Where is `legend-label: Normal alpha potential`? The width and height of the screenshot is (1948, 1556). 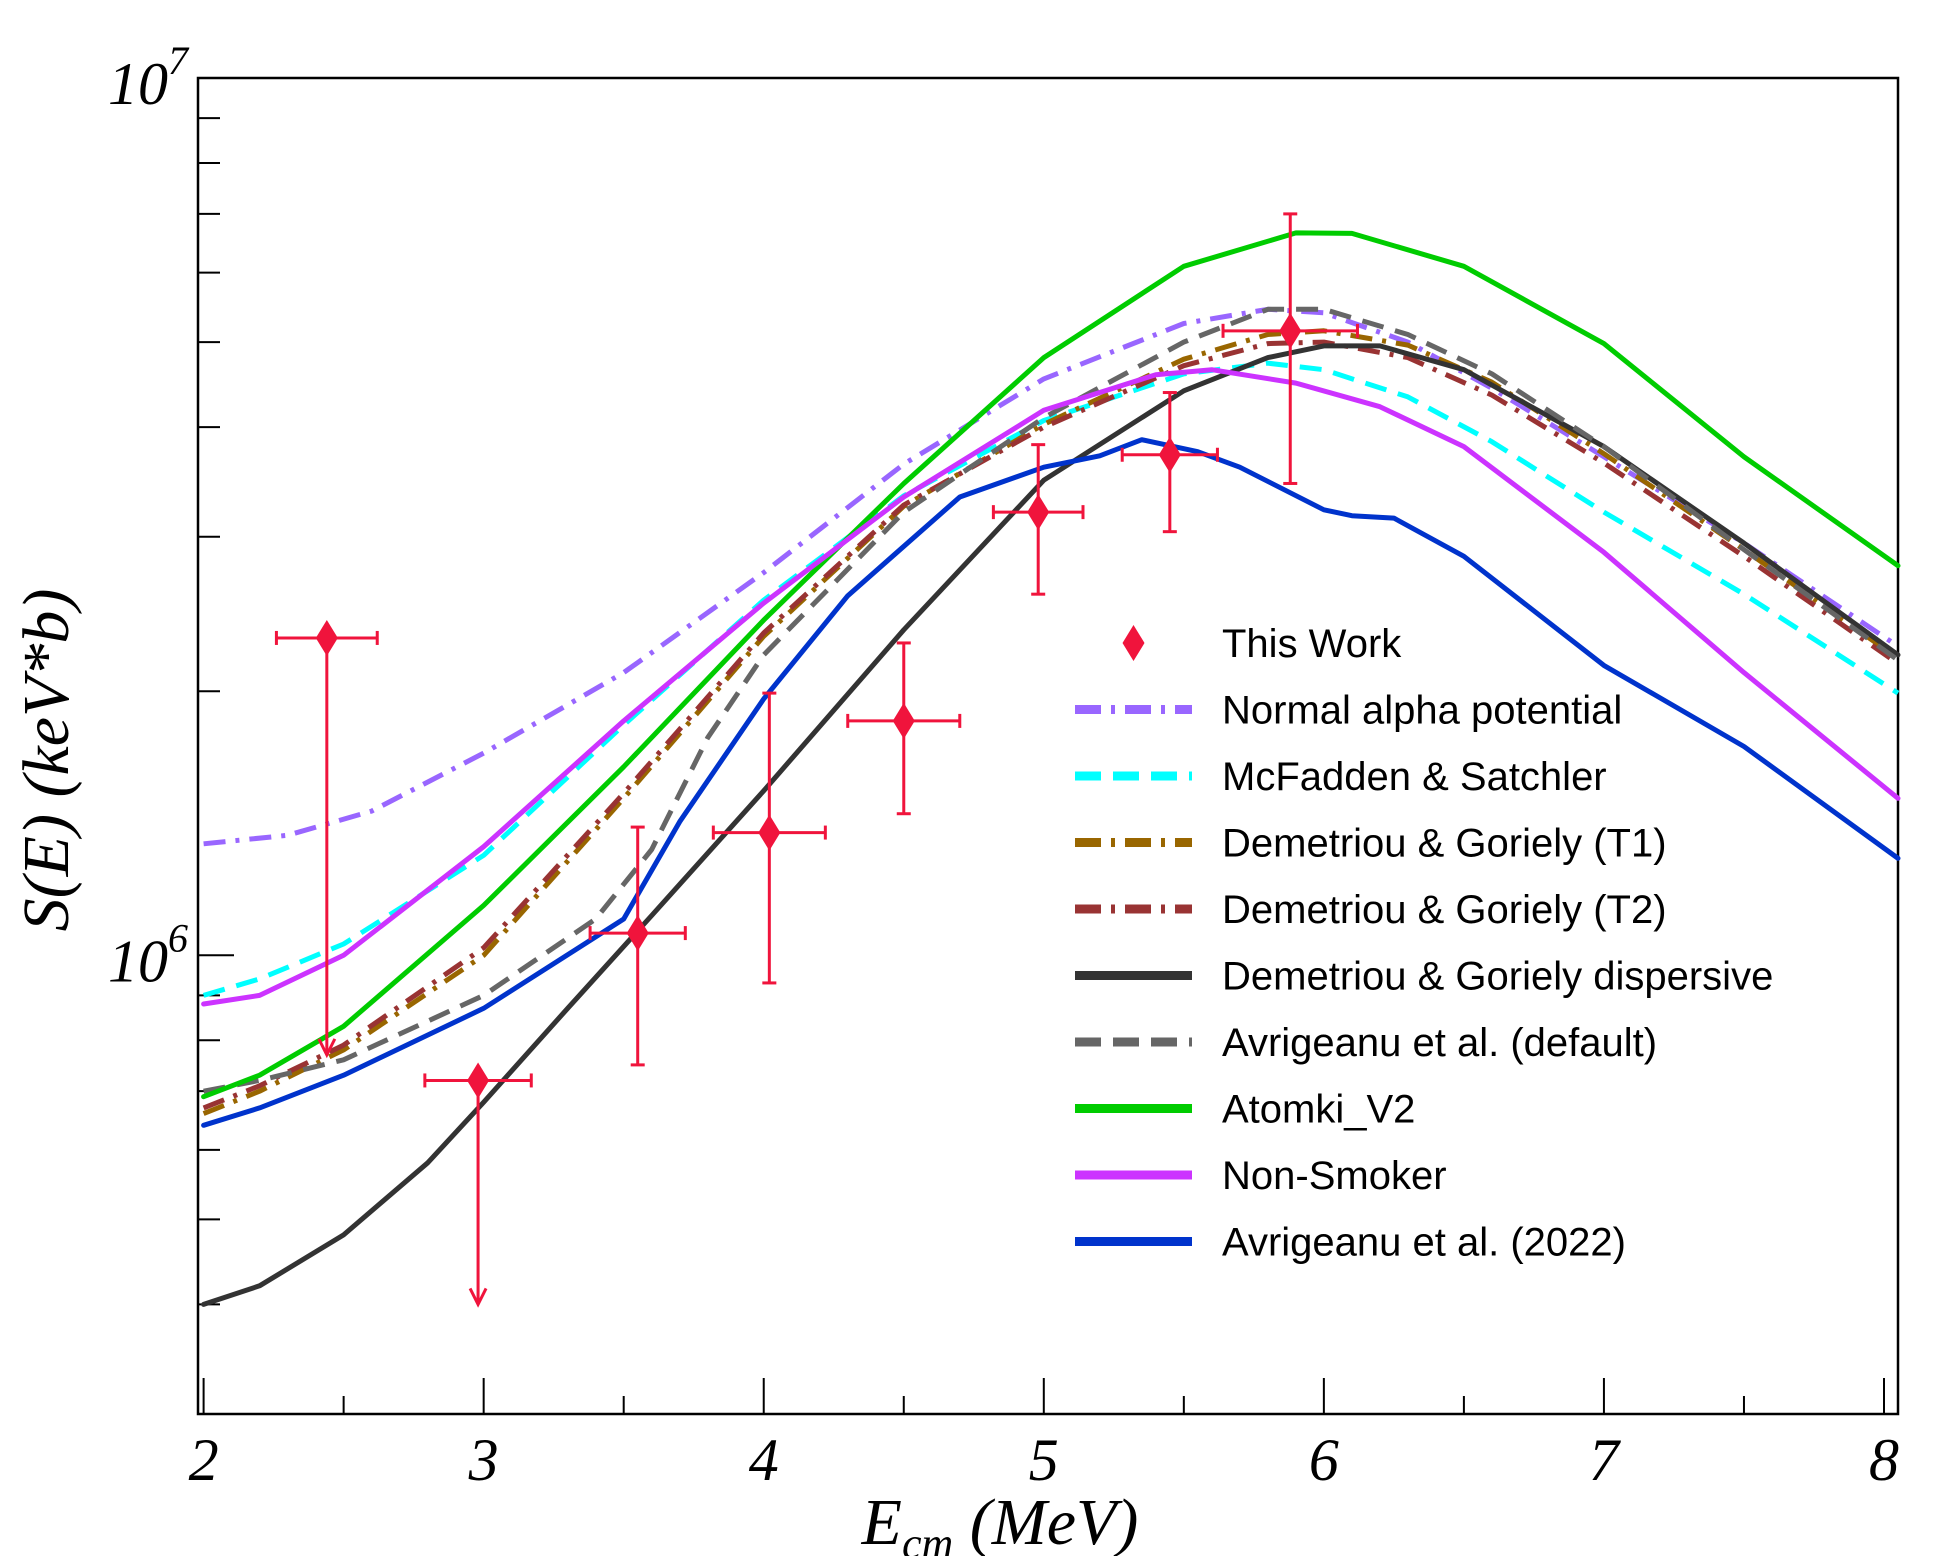 legend-label: Normal alpha potential is located at coordinates (1422, 711).